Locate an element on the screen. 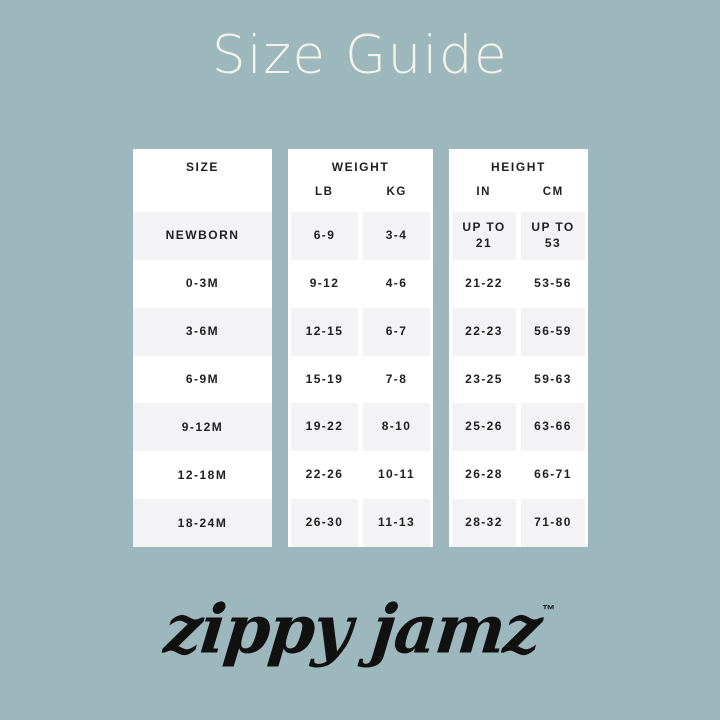 This screenshot has height=720, width=720. weight-column-header: WEIGHT LB KG is located at coordinates (360, 180).